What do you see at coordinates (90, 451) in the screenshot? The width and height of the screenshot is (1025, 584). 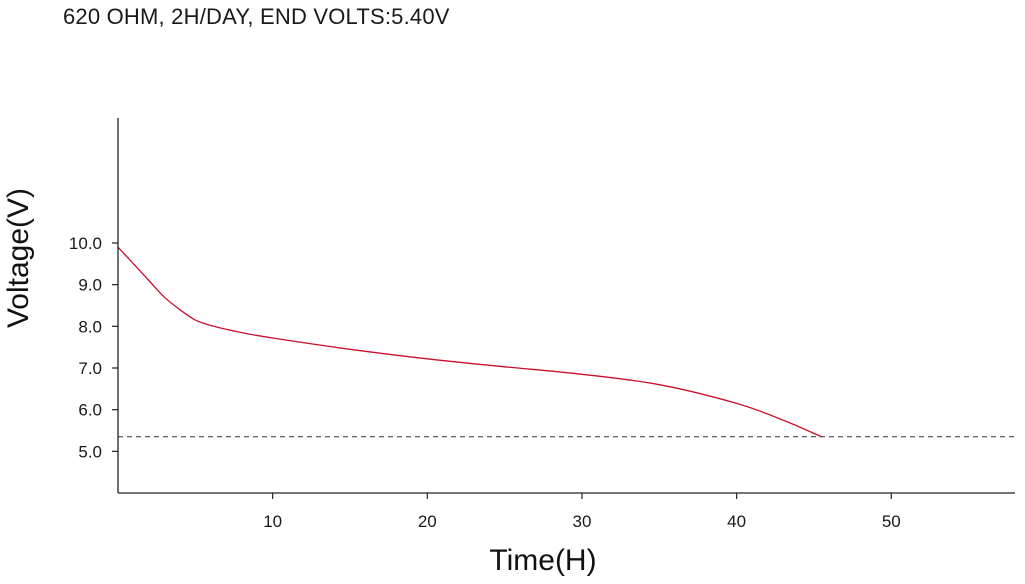 I see `y-tick-label: 5.0` at bounding box center [90, 451].